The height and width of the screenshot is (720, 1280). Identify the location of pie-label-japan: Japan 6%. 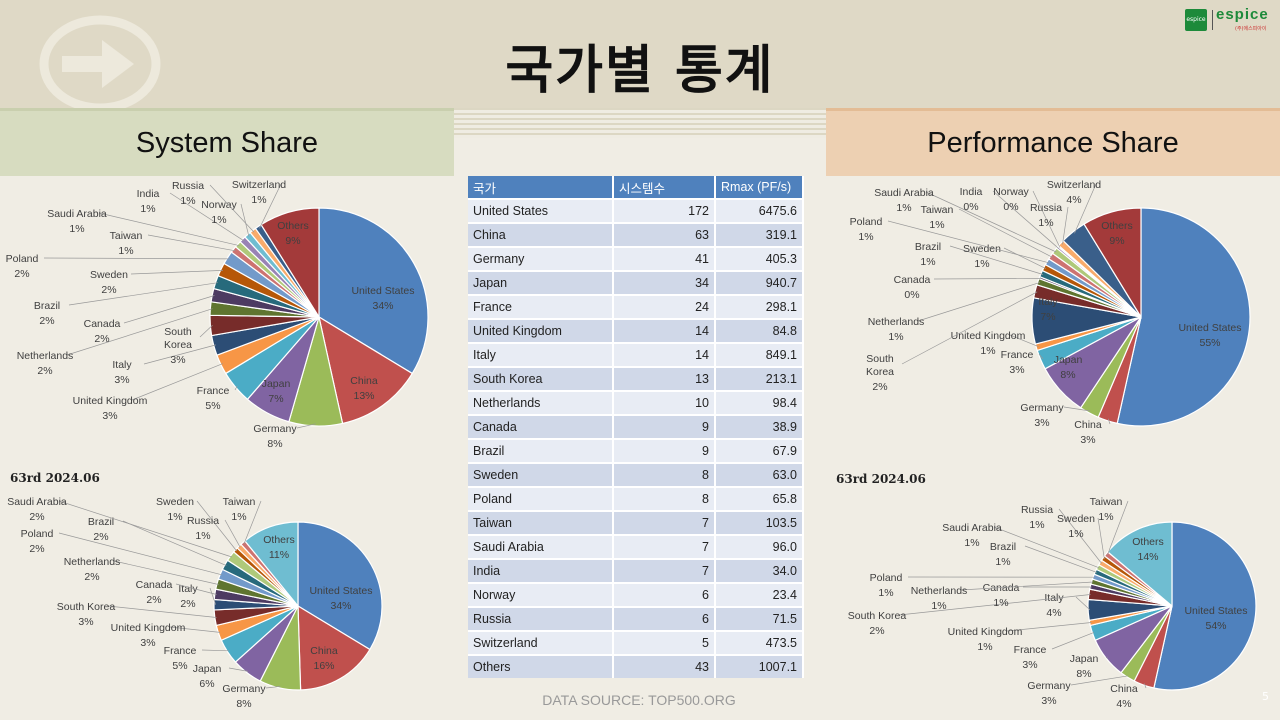
(207, 676).